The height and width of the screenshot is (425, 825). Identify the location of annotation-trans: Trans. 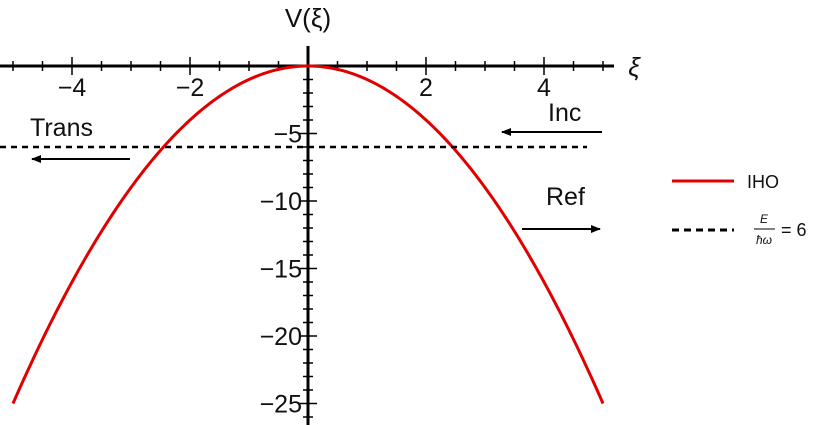
(61, 128).